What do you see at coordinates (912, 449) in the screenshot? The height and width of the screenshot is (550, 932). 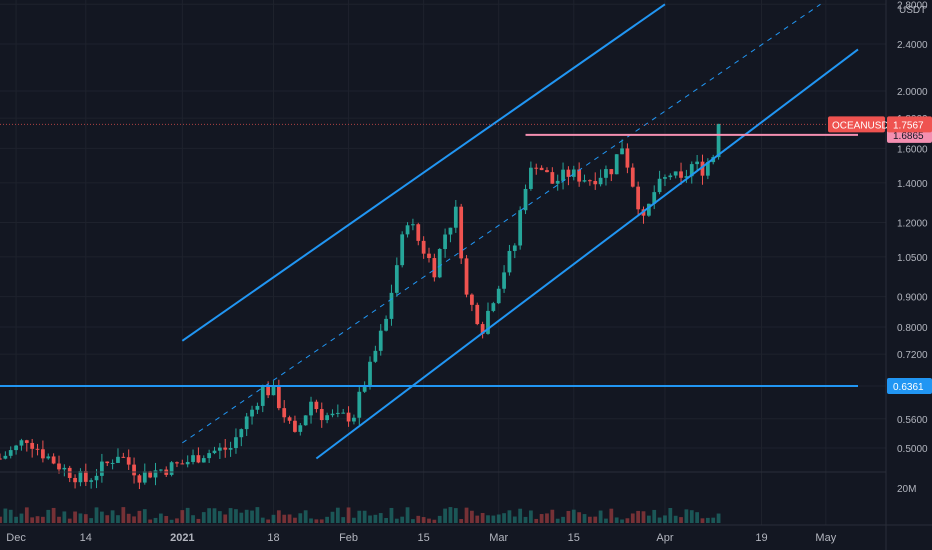 I see `price-tick-label: 0.5000` at bounding box center [912, 449].